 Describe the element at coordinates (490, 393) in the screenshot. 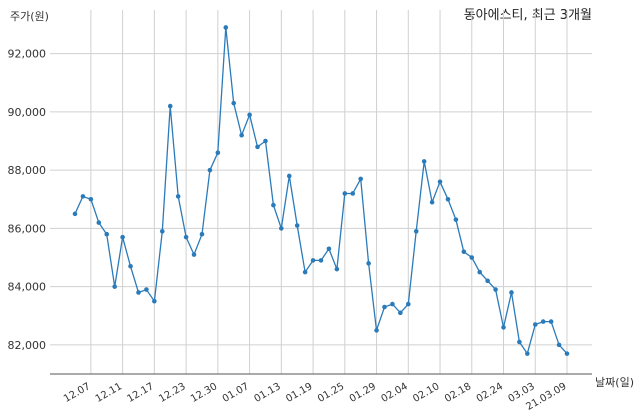

I see `x-tick-label: 02.24` at that location.